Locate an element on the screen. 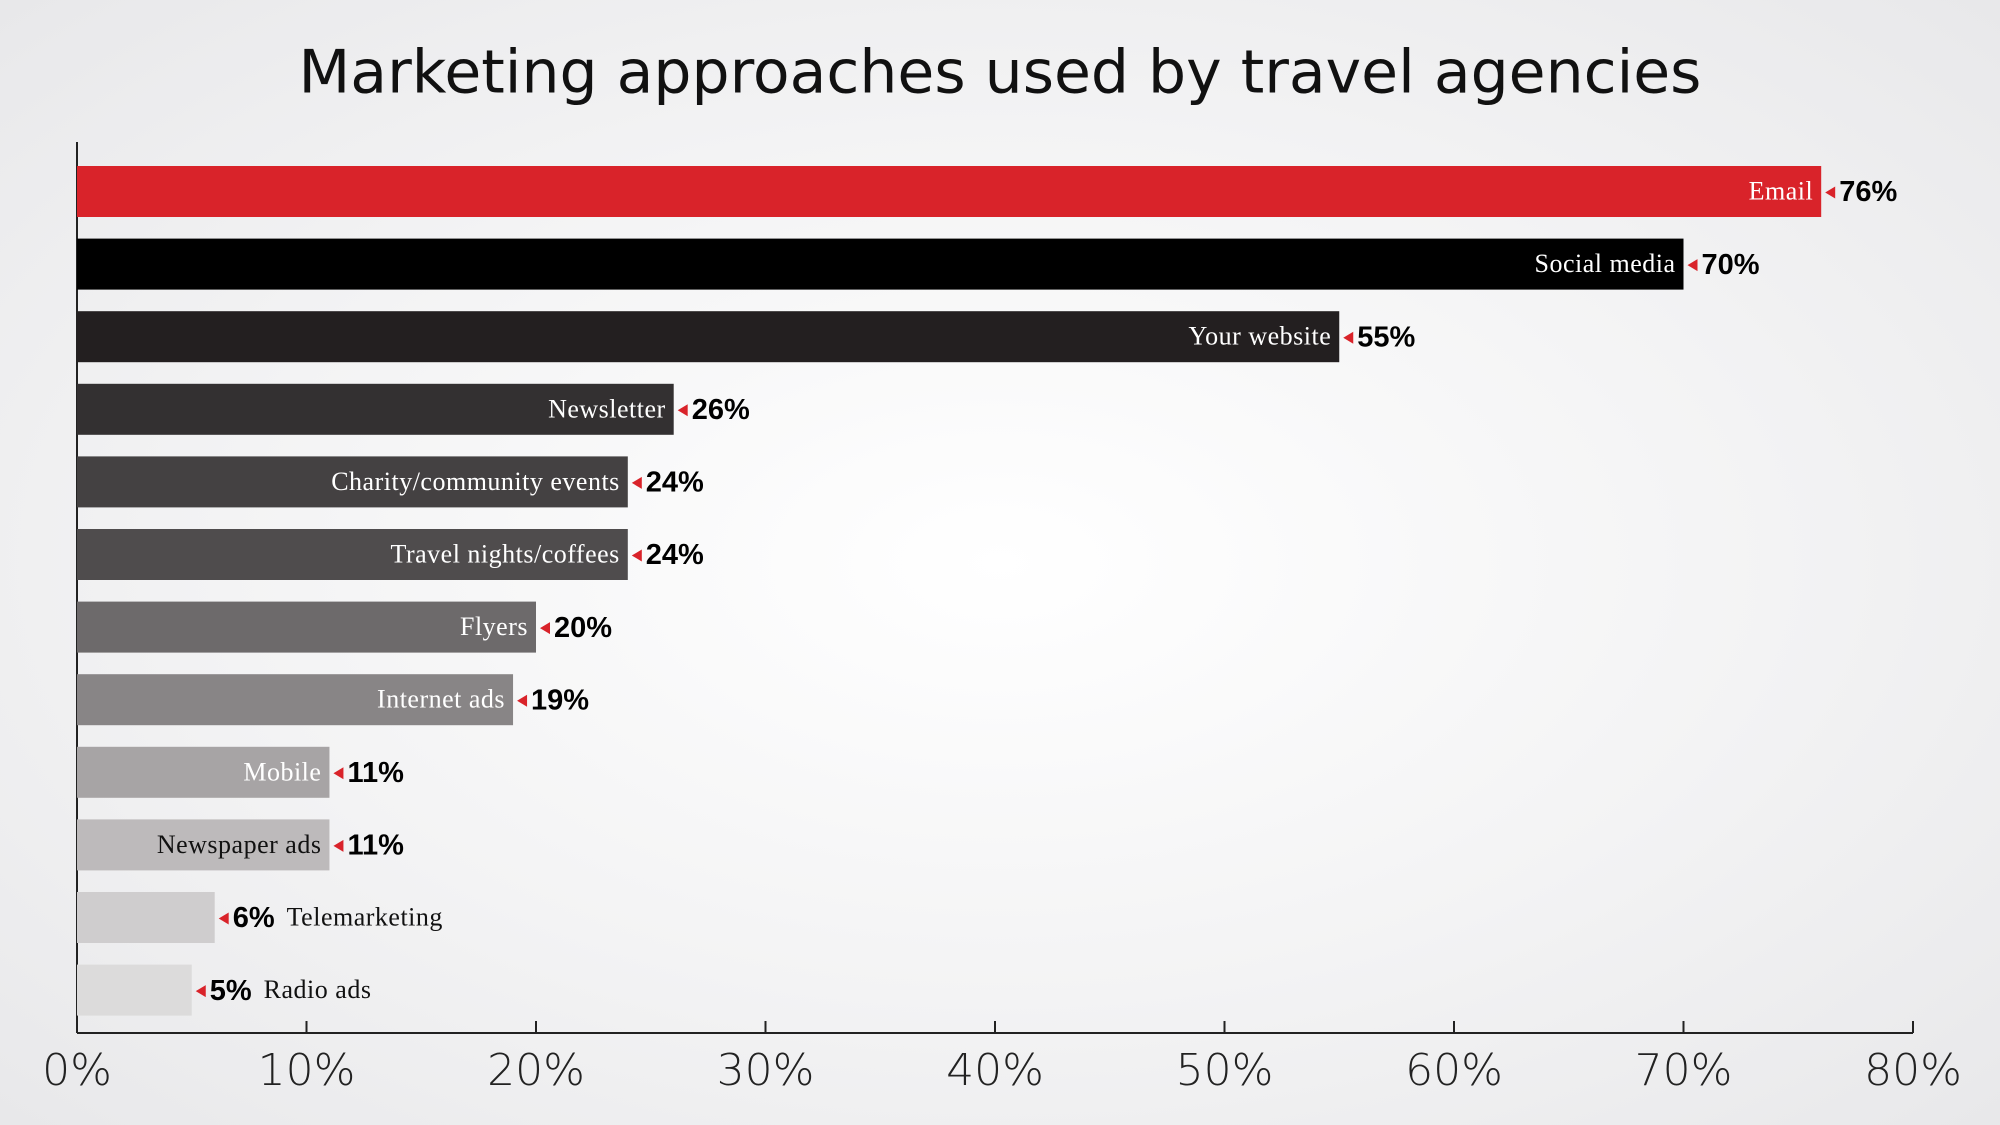 This screenshot has height=1125, width=2000. category-label: Travel nights/coffees is located at coordinates (504, 553).